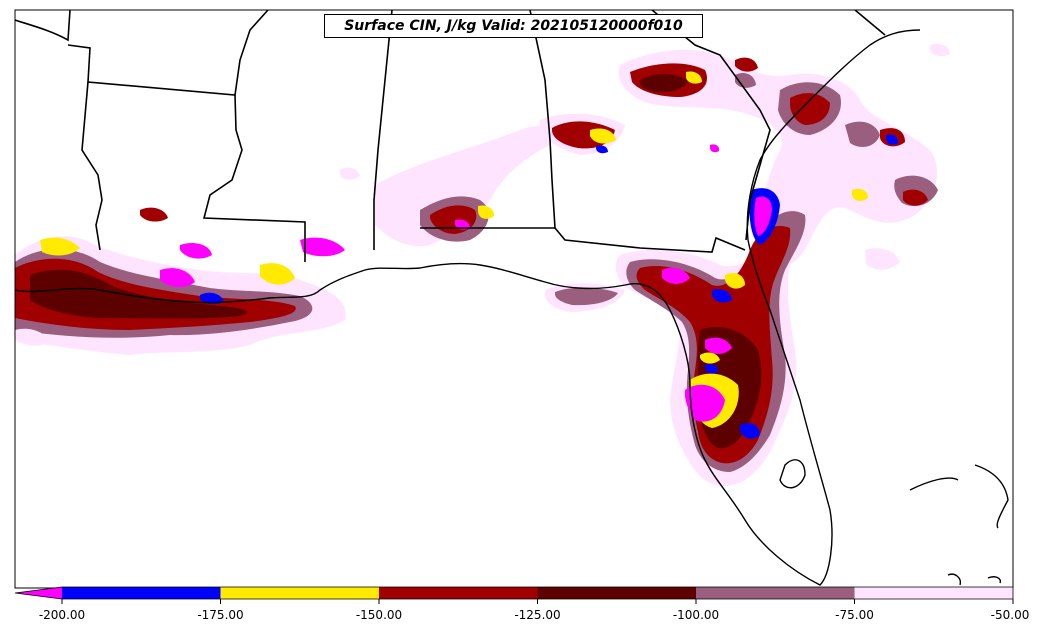 The image size is (1044, 633). Describe the element at coordinates (62, 615) in the screenshot. I see `colorbar-tick-label: -200.00` at that location.